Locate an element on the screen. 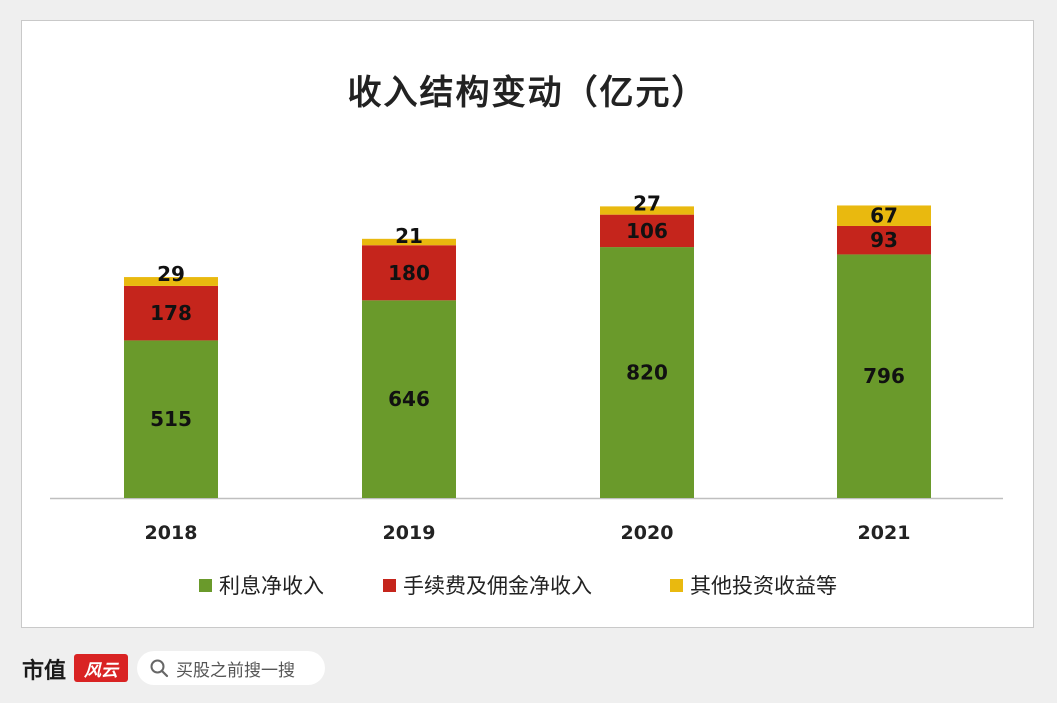 This screenshot has height=703, width=1057. data-label-2020-series-1: 106 is located at coordinates (647, 231).